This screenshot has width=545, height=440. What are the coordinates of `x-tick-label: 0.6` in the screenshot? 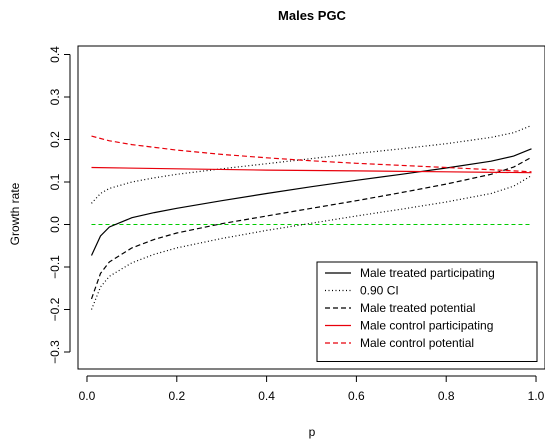 It's located at (356, 396).